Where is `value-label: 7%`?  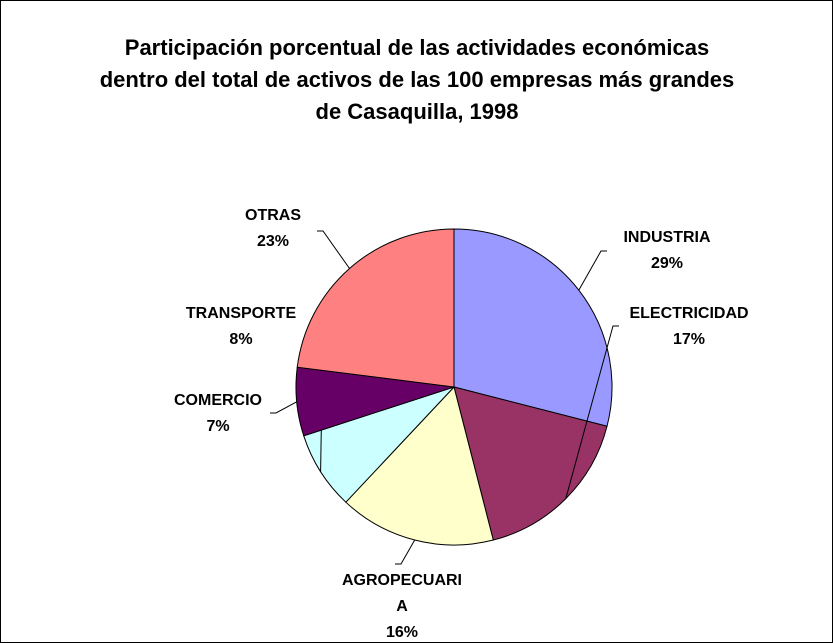 value-label: 7% is located at coordinates (218, 426).